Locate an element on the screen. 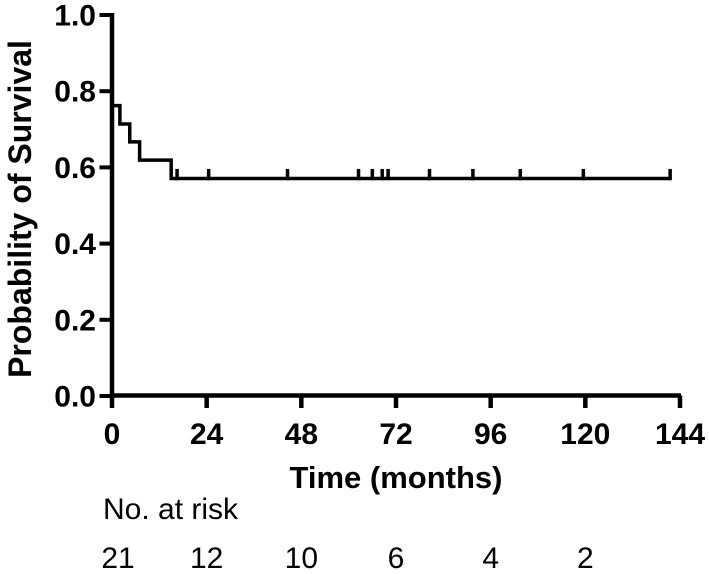 The height and width of the screenshot is (574, 709). x-tick-label: 0 is located at coordinates (112, 434).